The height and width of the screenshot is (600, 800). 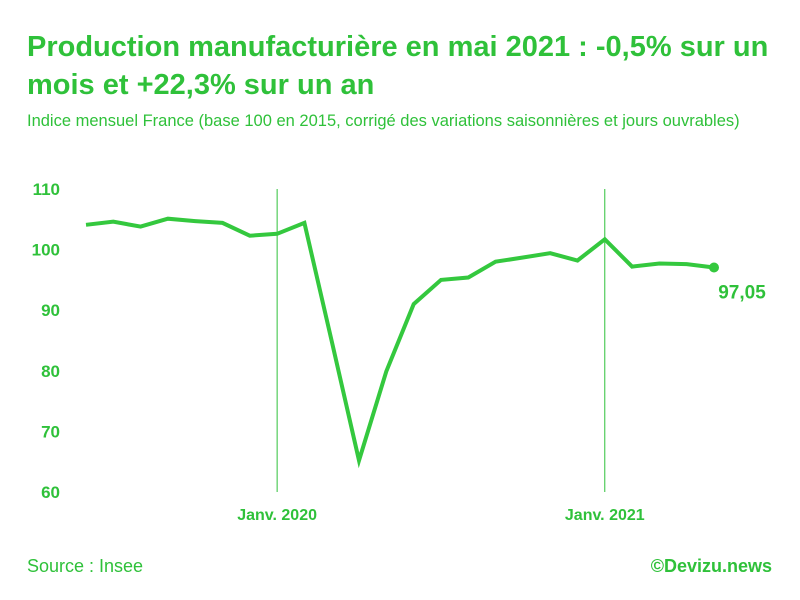 What do you see at coordinates (50, 371) in the screenshot?
I see `y-tick-label: 80` at bounding box center [50, 371].